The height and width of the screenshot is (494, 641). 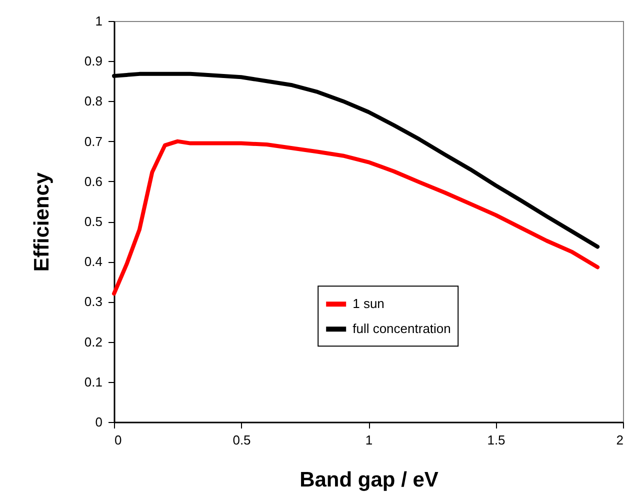 I want to click on x-axis-title: Band gap / eV, so click(x=369, y=480).